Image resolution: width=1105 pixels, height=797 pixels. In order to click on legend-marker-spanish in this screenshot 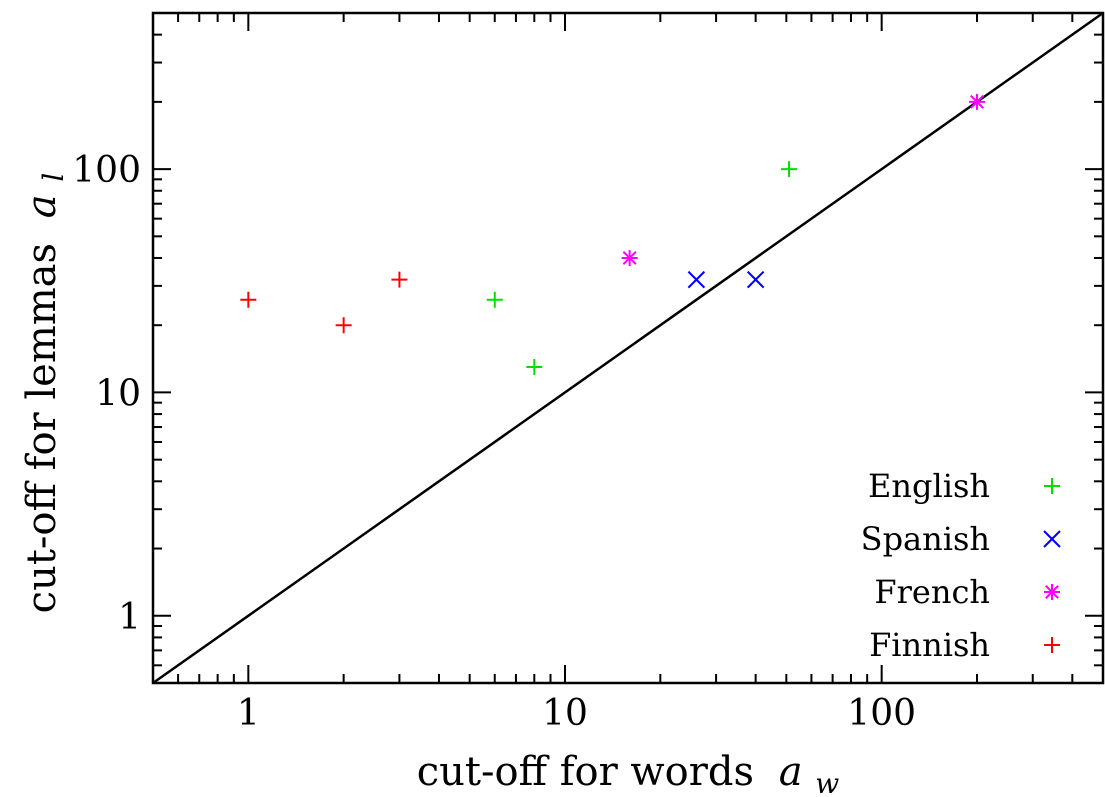, I will do `click(1052, 539)`.